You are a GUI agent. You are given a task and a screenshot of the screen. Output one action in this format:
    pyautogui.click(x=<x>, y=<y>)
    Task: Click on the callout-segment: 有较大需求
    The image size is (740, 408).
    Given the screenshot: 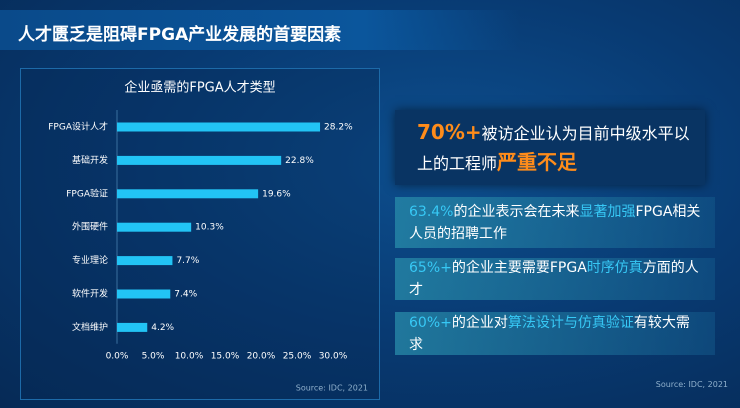 What is the action you would take?
    pyautogui.click(x=549, y=333)
    